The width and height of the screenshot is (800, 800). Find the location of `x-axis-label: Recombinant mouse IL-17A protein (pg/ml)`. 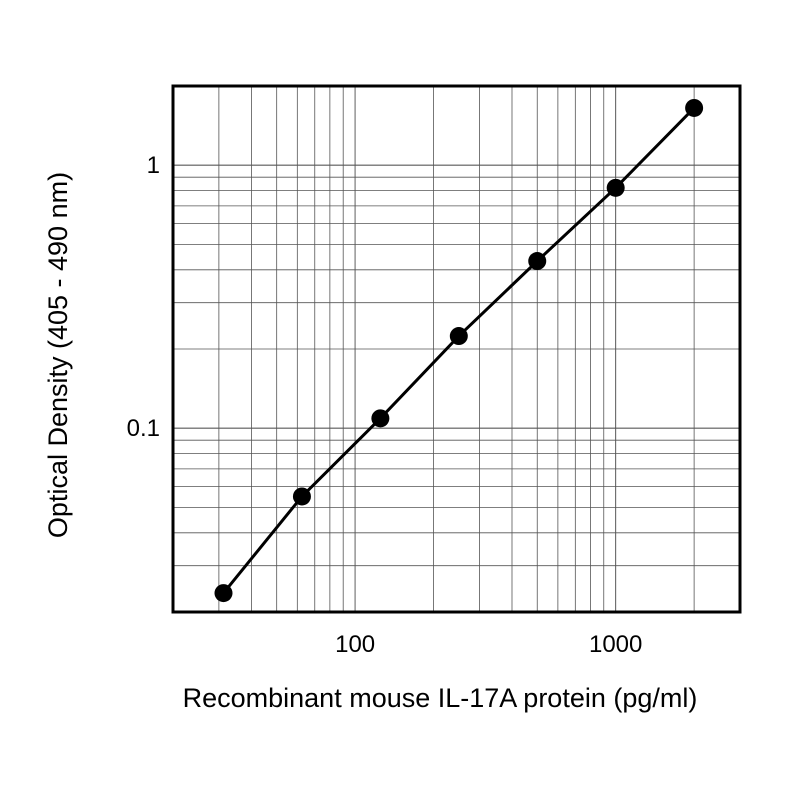

x-axis-label: Recombinant mouse IL-17A protein (pg/ml) is located at coordinates (440, 698).